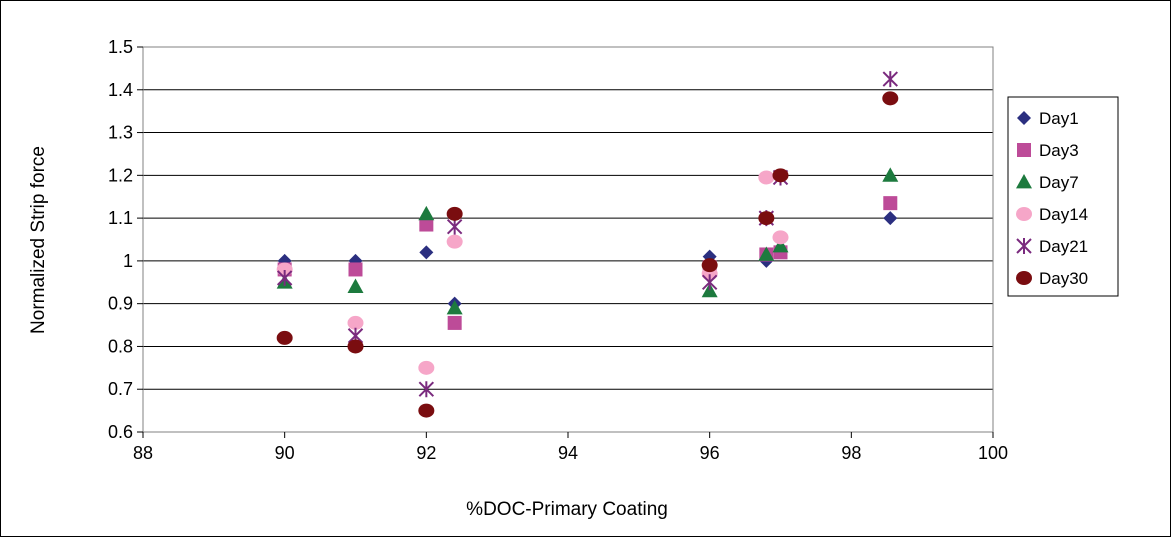  I want to click on legend-label: Day3, so click(1059, 150).